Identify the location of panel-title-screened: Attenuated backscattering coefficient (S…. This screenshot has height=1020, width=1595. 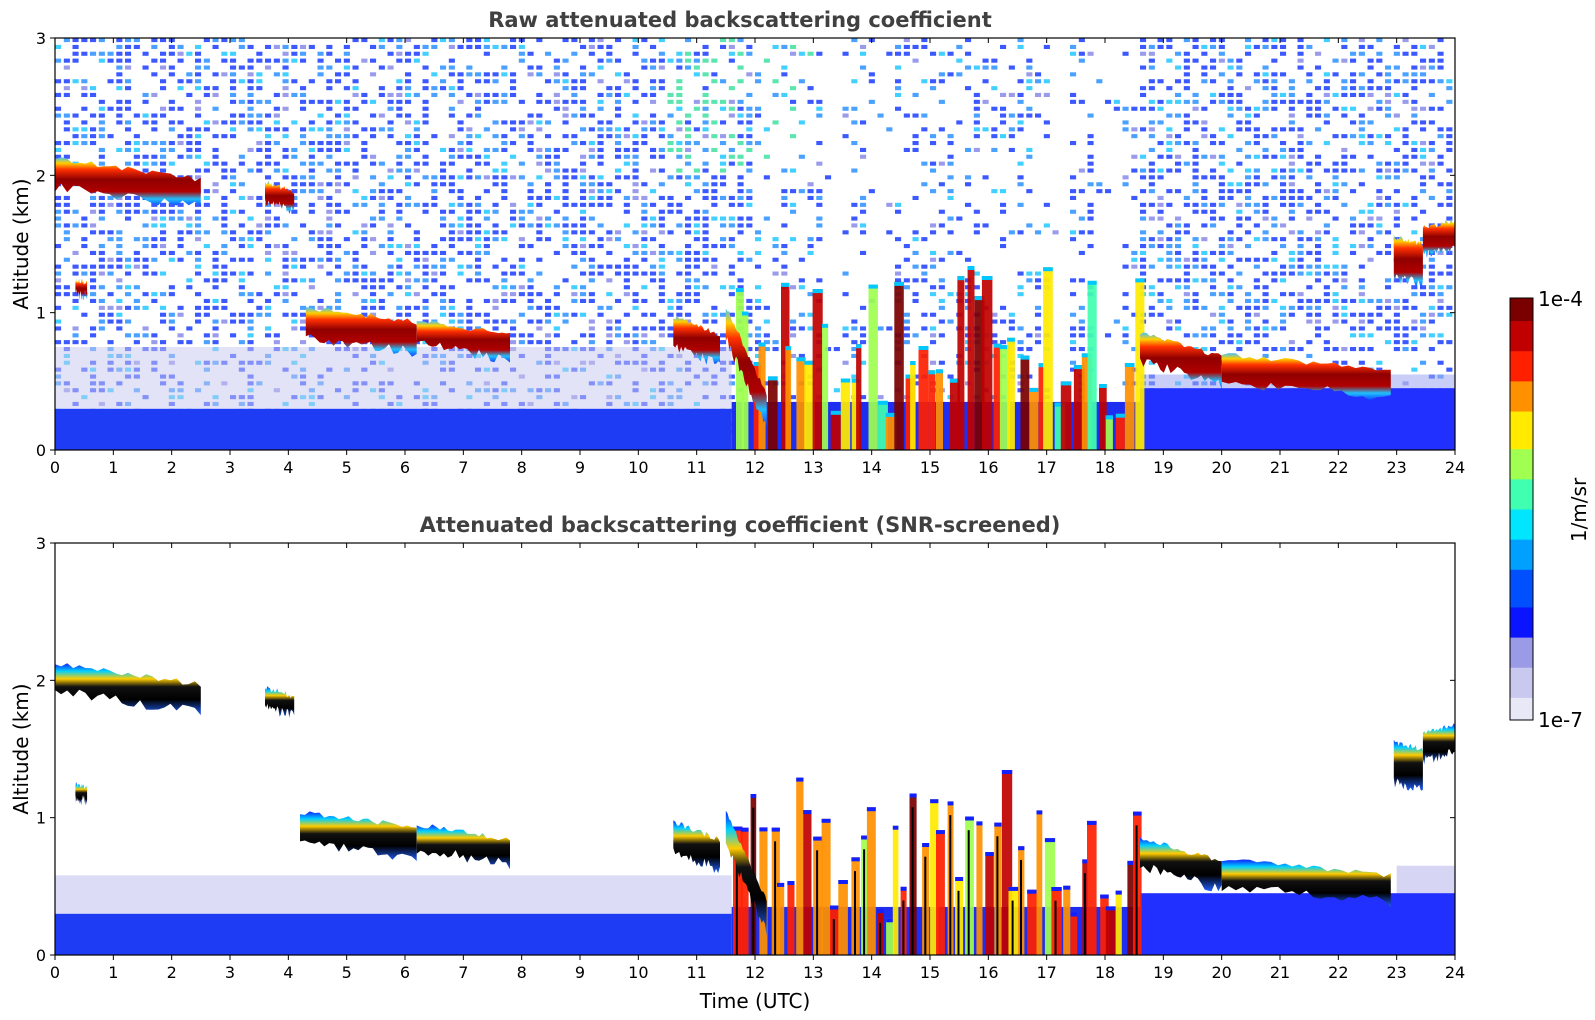
(740, 525).